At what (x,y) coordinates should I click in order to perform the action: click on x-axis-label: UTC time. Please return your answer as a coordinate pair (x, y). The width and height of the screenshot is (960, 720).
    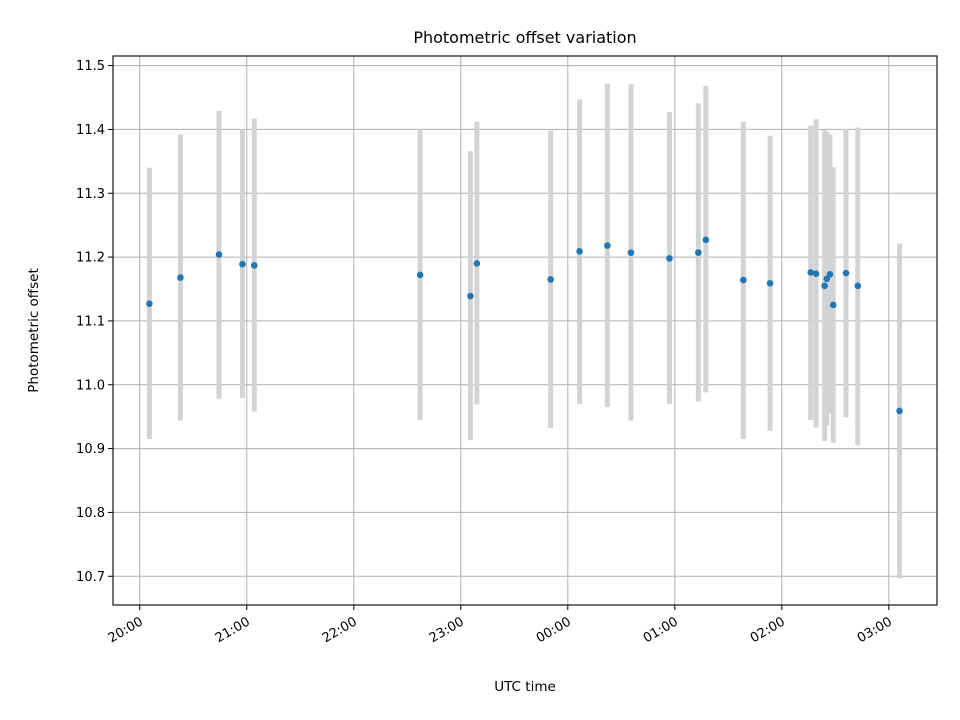
    Looking at the image, I should click on (525, 687).